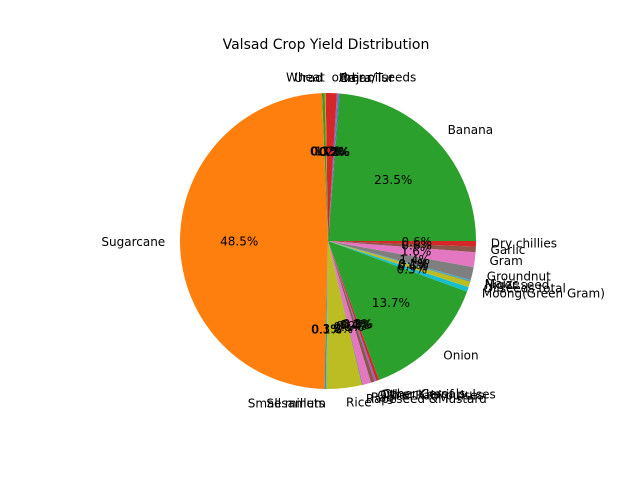  I want to click on slice-label-other-cereals: Other Cereals, so click(424, 394).